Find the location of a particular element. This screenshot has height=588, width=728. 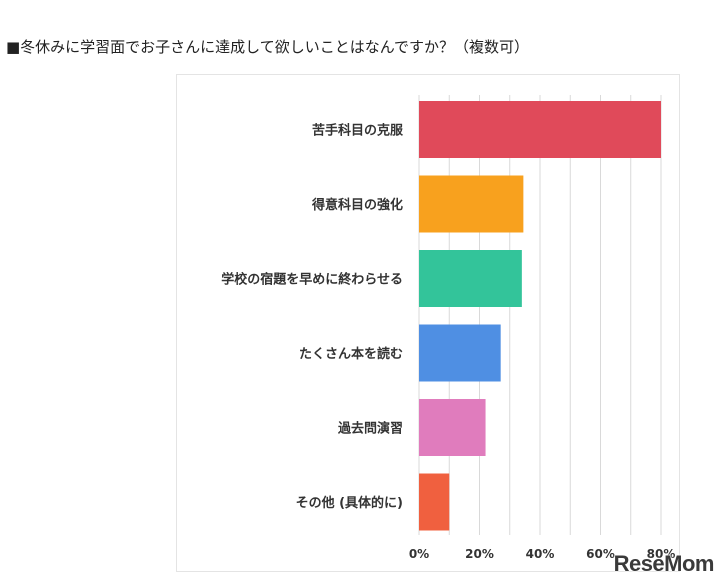

tick-label: 40% is located at coordinates (540, 554).